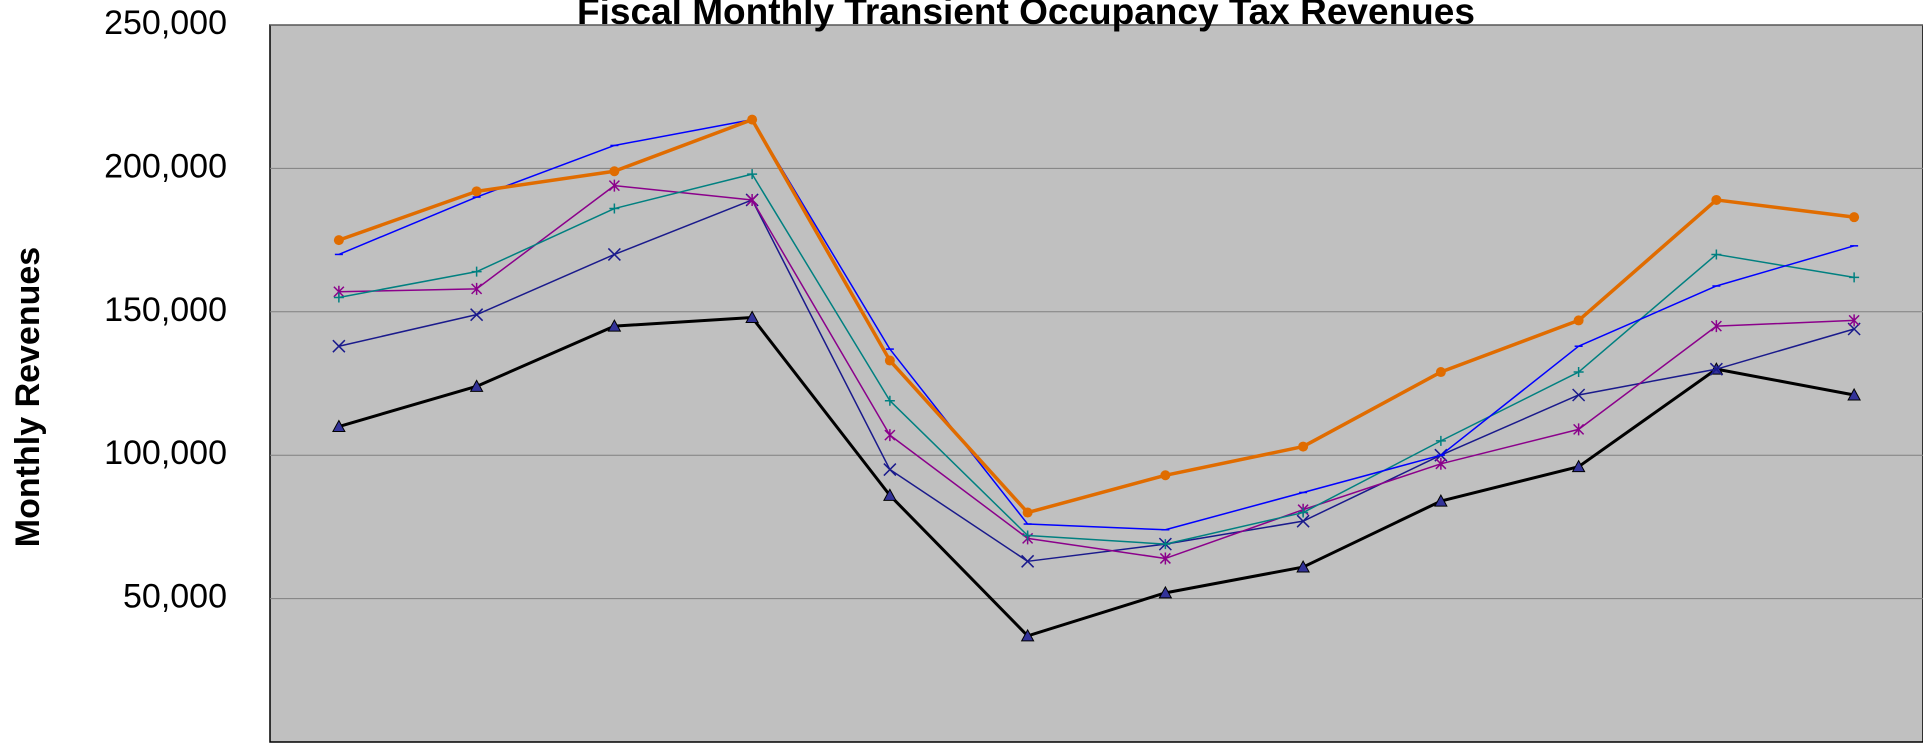 This screenshot has height=744, width=1923. What do you see at coordinates (165, 310) in the screenshot?
I see `y-tick-label: 150,000` at bounding box center [165, 310].